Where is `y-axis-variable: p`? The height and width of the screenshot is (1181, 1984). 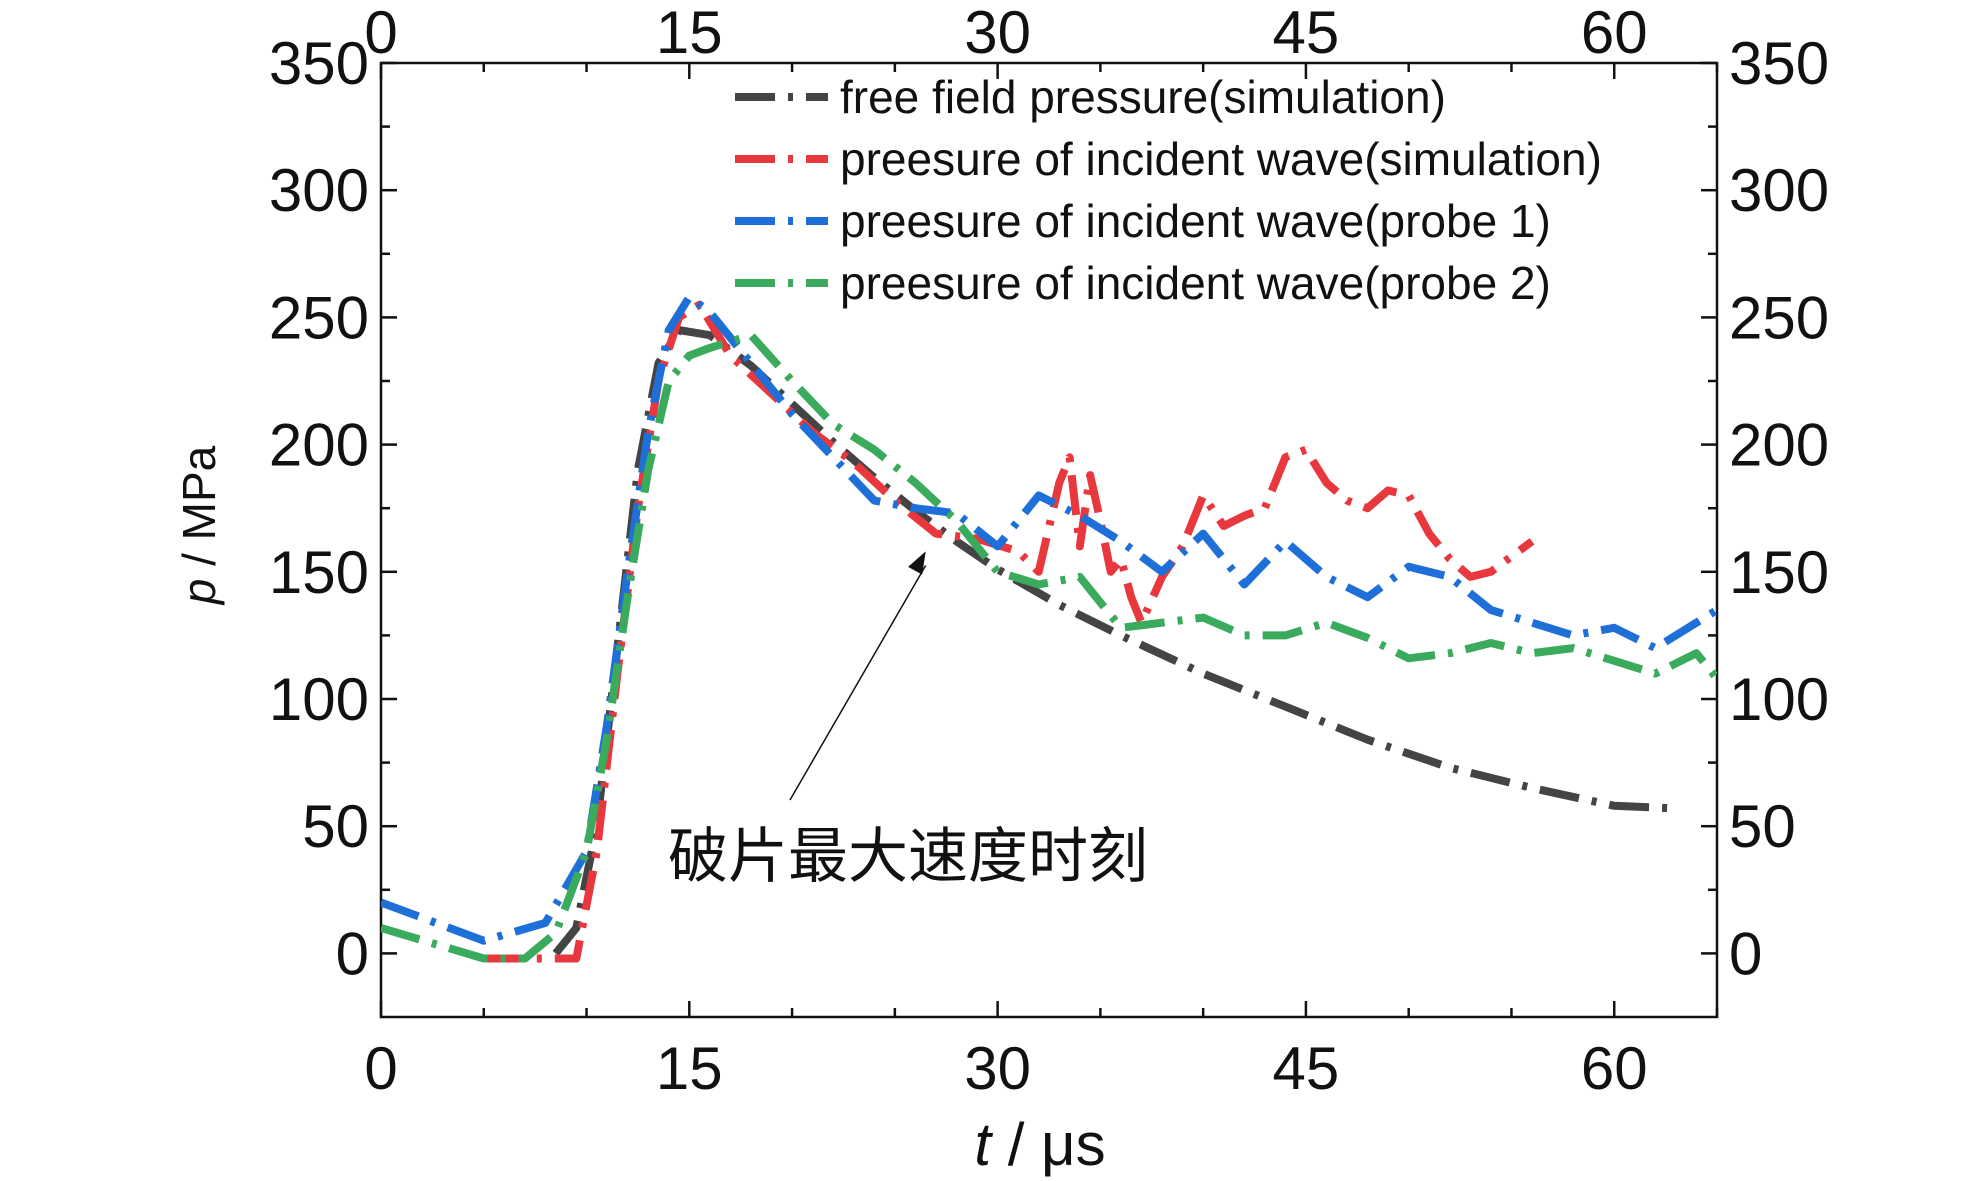 y-axis-variable: p is located at coordinates (199, 593).